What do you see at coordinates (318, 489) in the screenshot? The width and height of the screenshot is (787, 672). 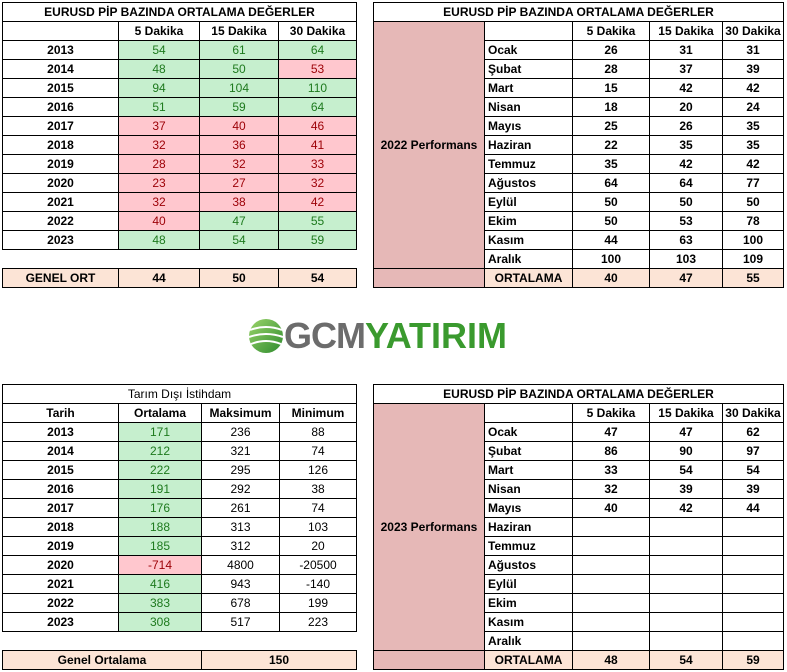 I see `minimum-cell: 38` at bounding box center [318, 489].